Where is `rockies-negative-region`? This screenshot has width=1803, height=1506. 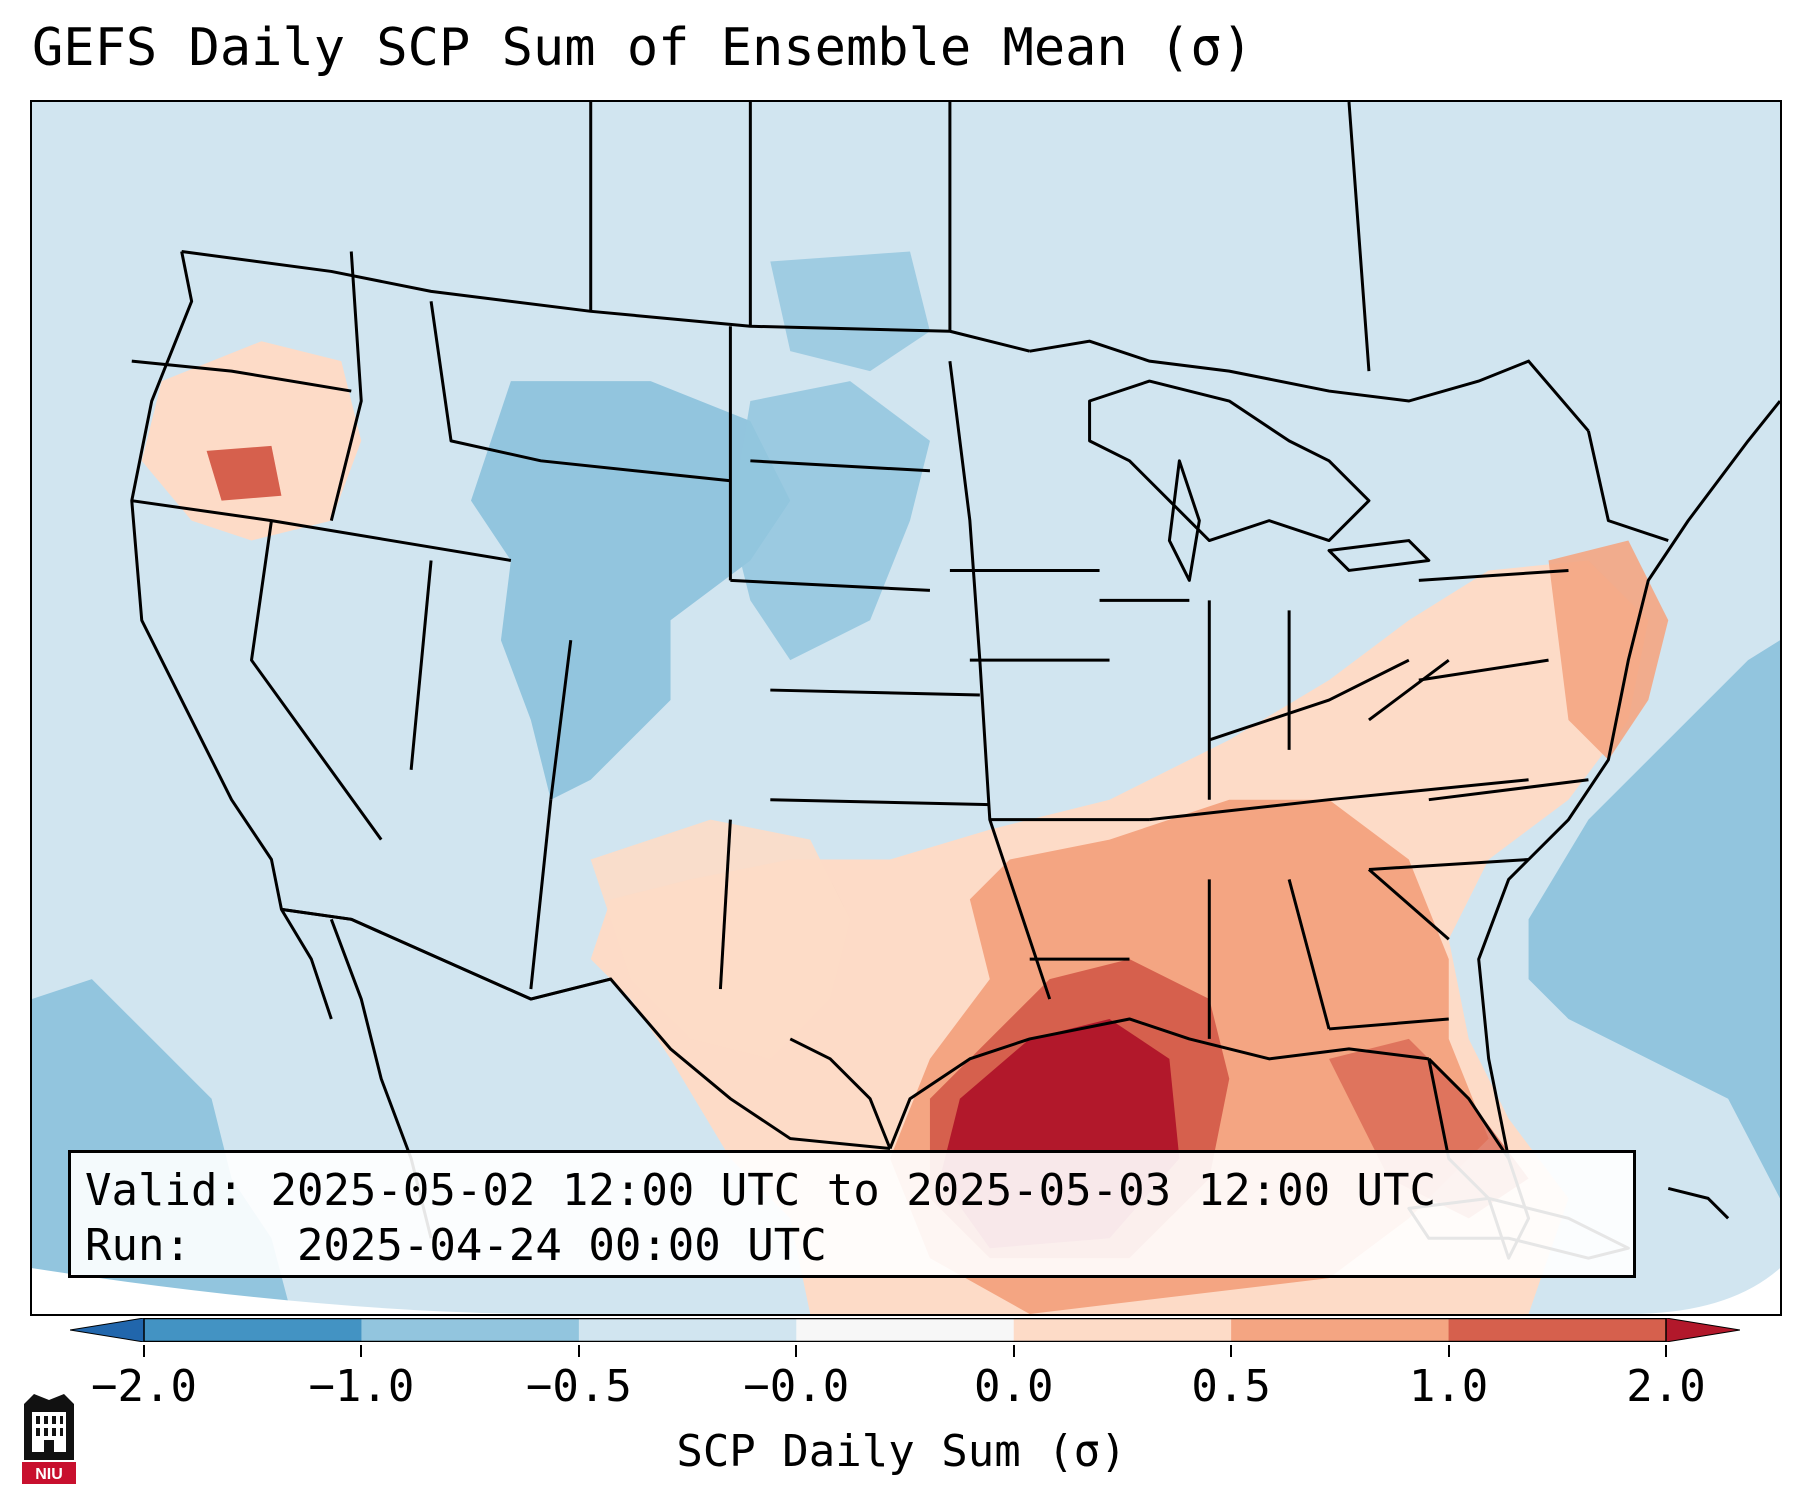
rockies-negative-region is located at coordinates (630, 590).